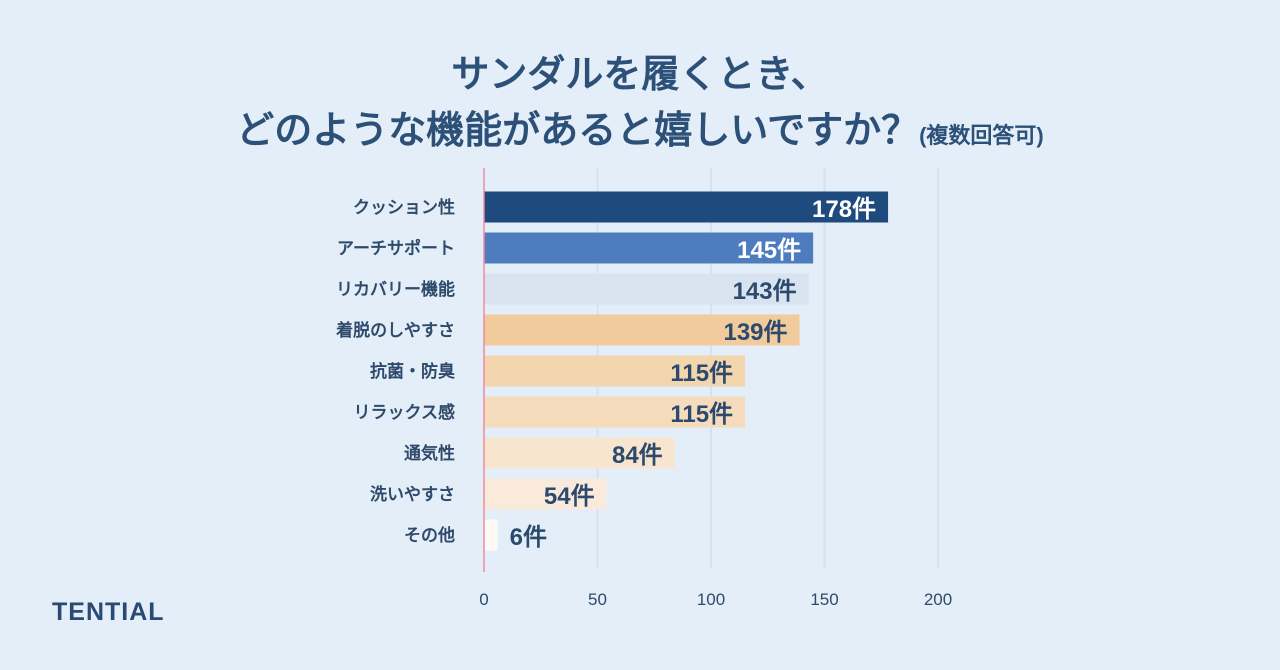  What do you see at coordinates (938, 599) in the screenshot?
I see `x-tick-label: 200` at bounding box center [938, 599].